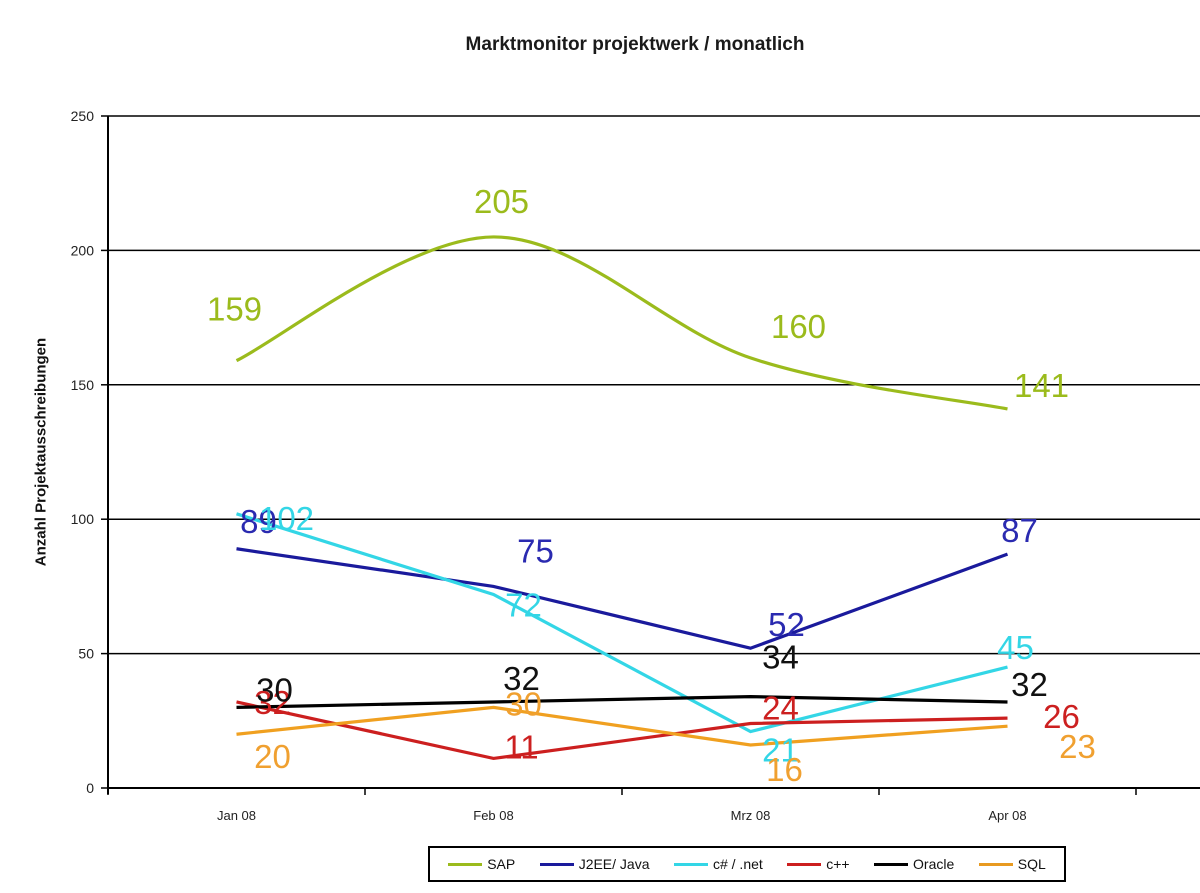 The height and width of the screenshot is (893, 1200). Describe the element at coordinates (272, 756) in the screenshot. I see `data-label: 20` at that location.